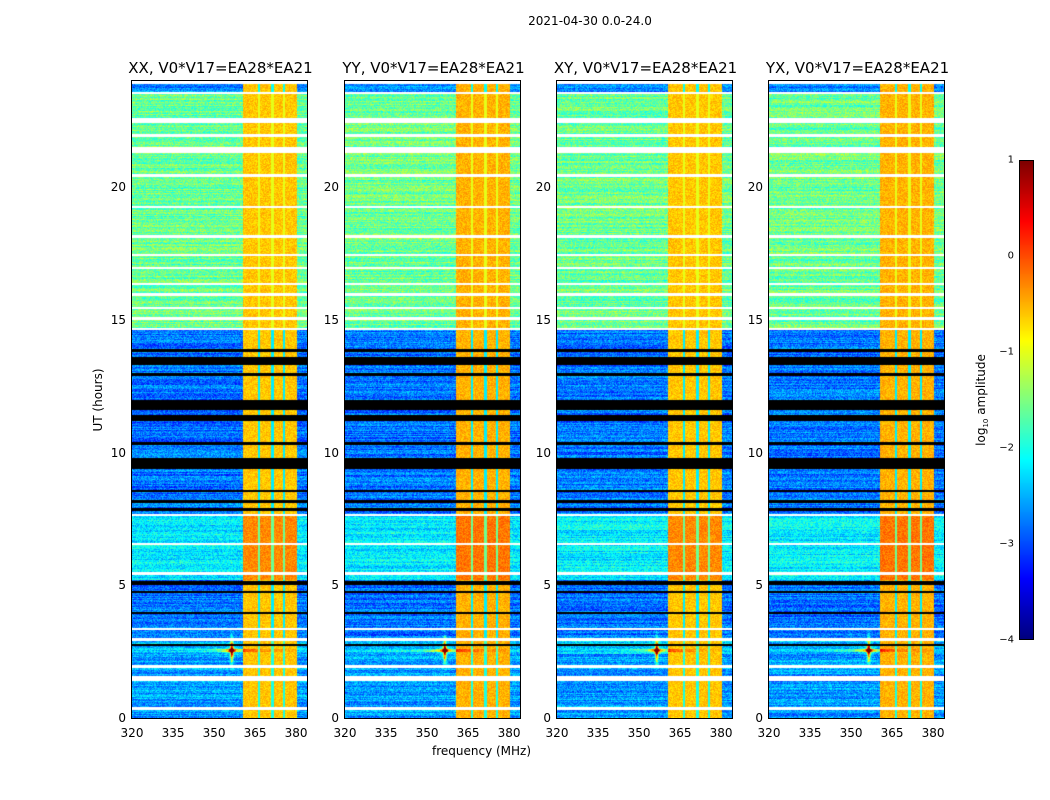 This screenshot has height=800, width=1050. I want to click on colorbar, so click(1026, 400).